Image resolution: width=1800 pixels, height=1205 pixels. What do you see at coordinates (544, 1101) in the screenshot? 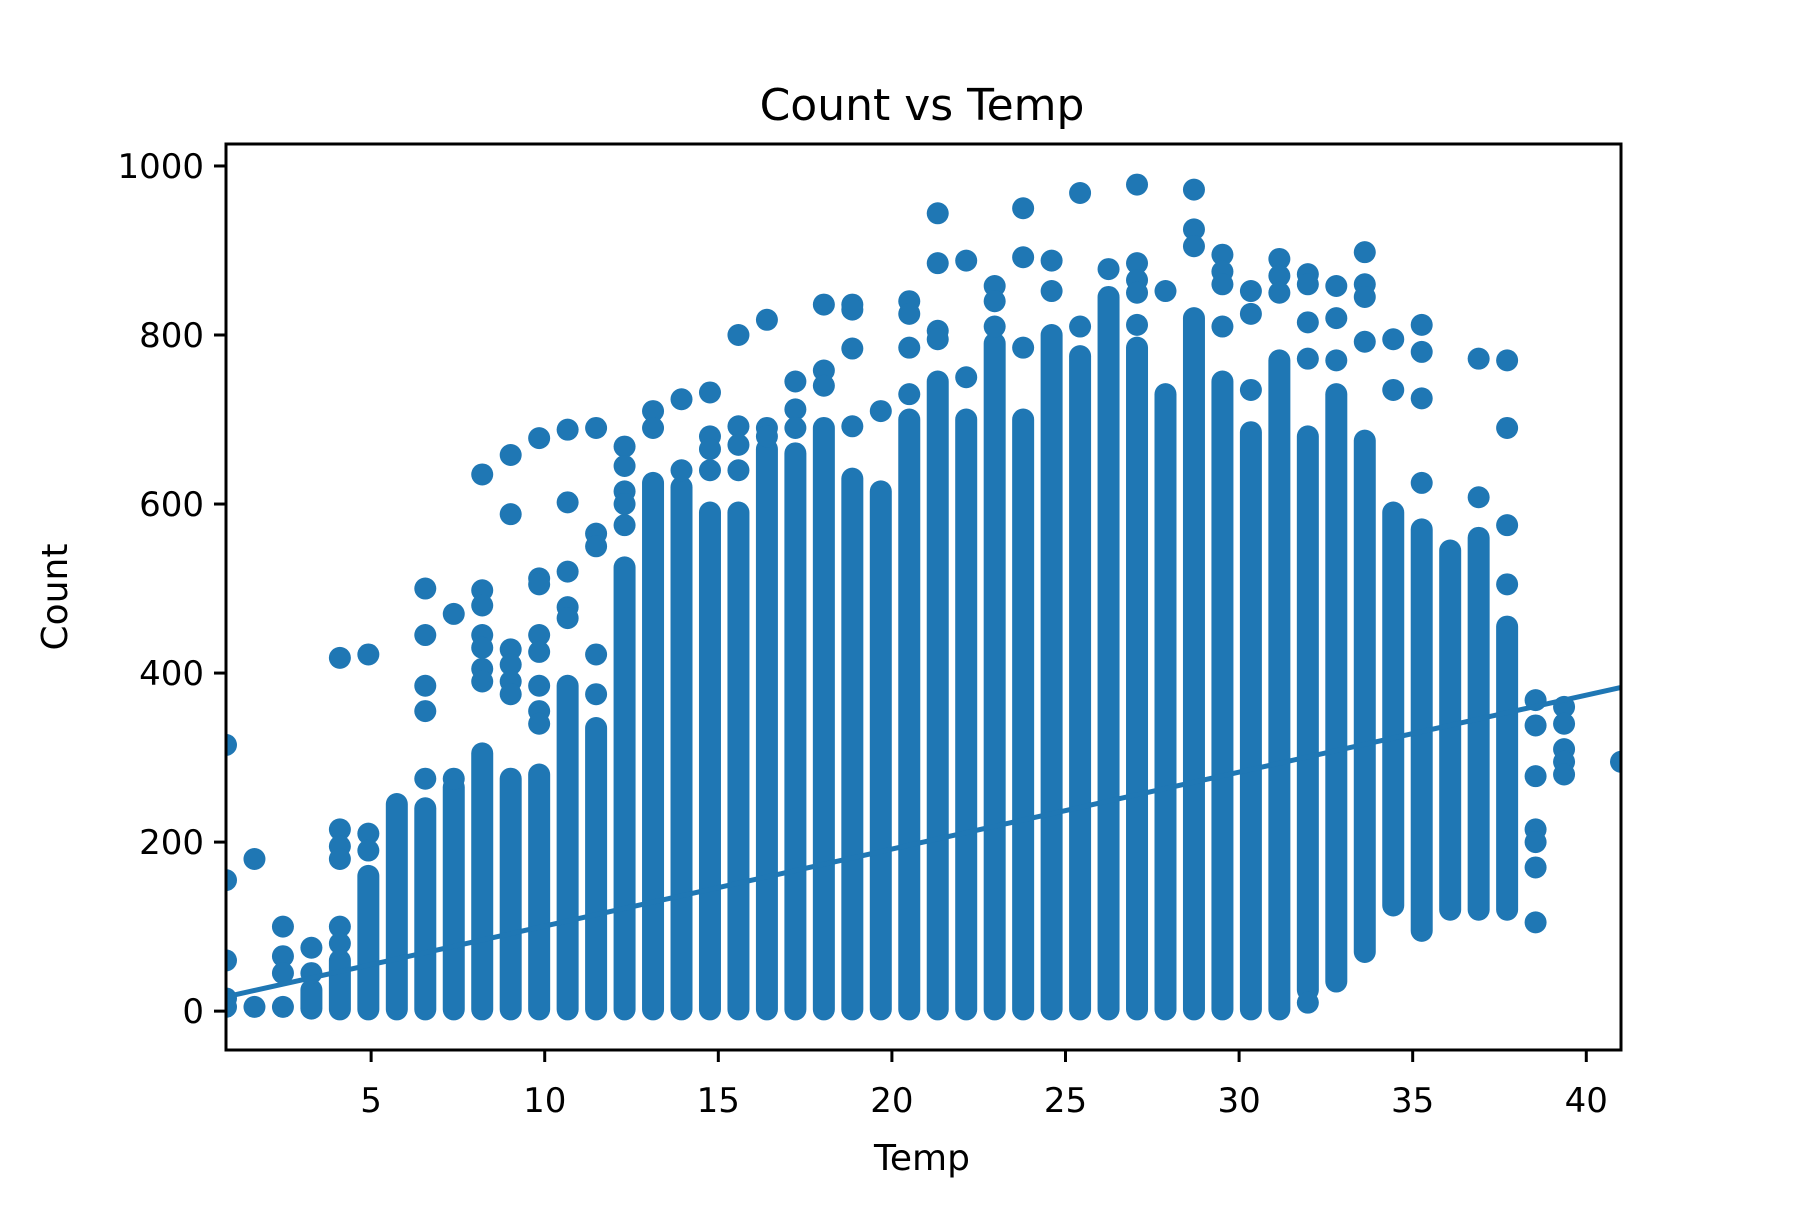
I see `x-tick-label: 10` at bounding box center [544, 1101].